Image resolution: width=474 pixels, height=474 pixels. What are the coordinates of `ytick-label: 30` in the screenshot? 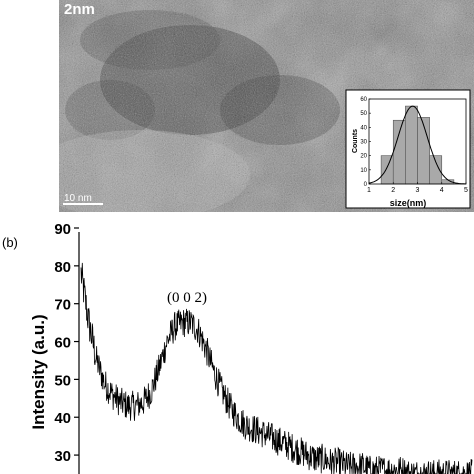 It's located at (62, 456).